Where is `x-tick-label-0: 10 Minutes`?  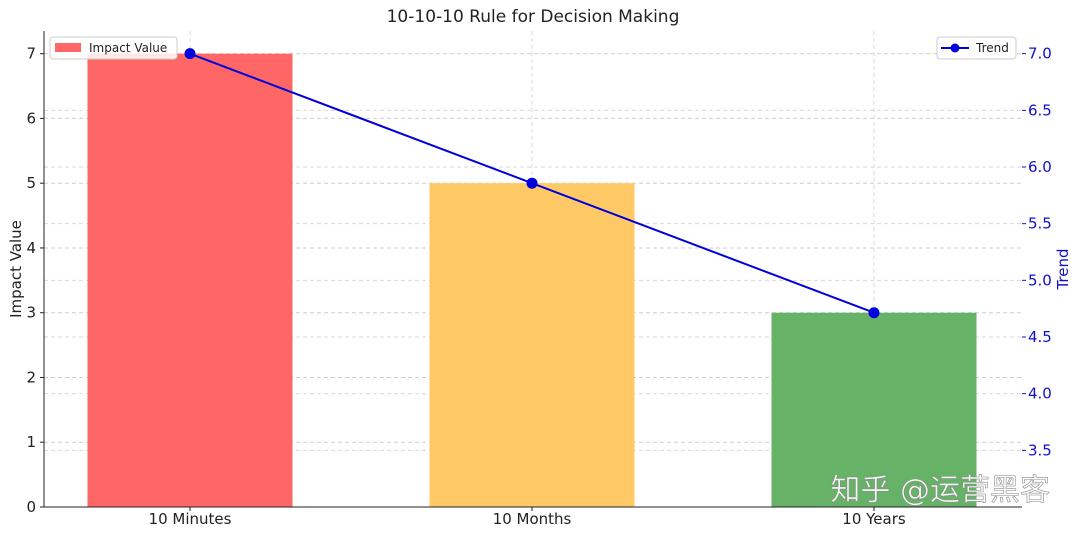
x-tick-label-0: 10 Minutes is located at coordinates (190, 519).